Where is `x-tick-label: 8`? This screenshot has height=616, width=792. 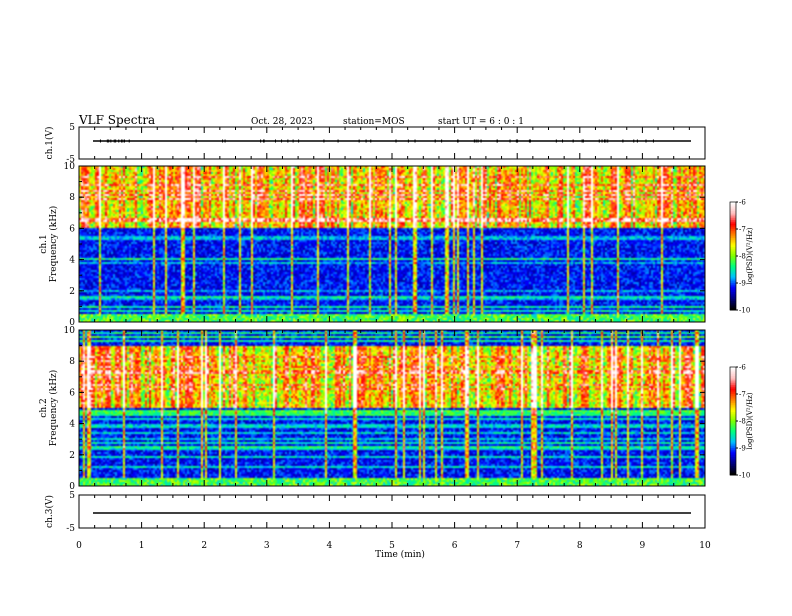 x-tick-label: 8 is located at coordinates (580, 546).